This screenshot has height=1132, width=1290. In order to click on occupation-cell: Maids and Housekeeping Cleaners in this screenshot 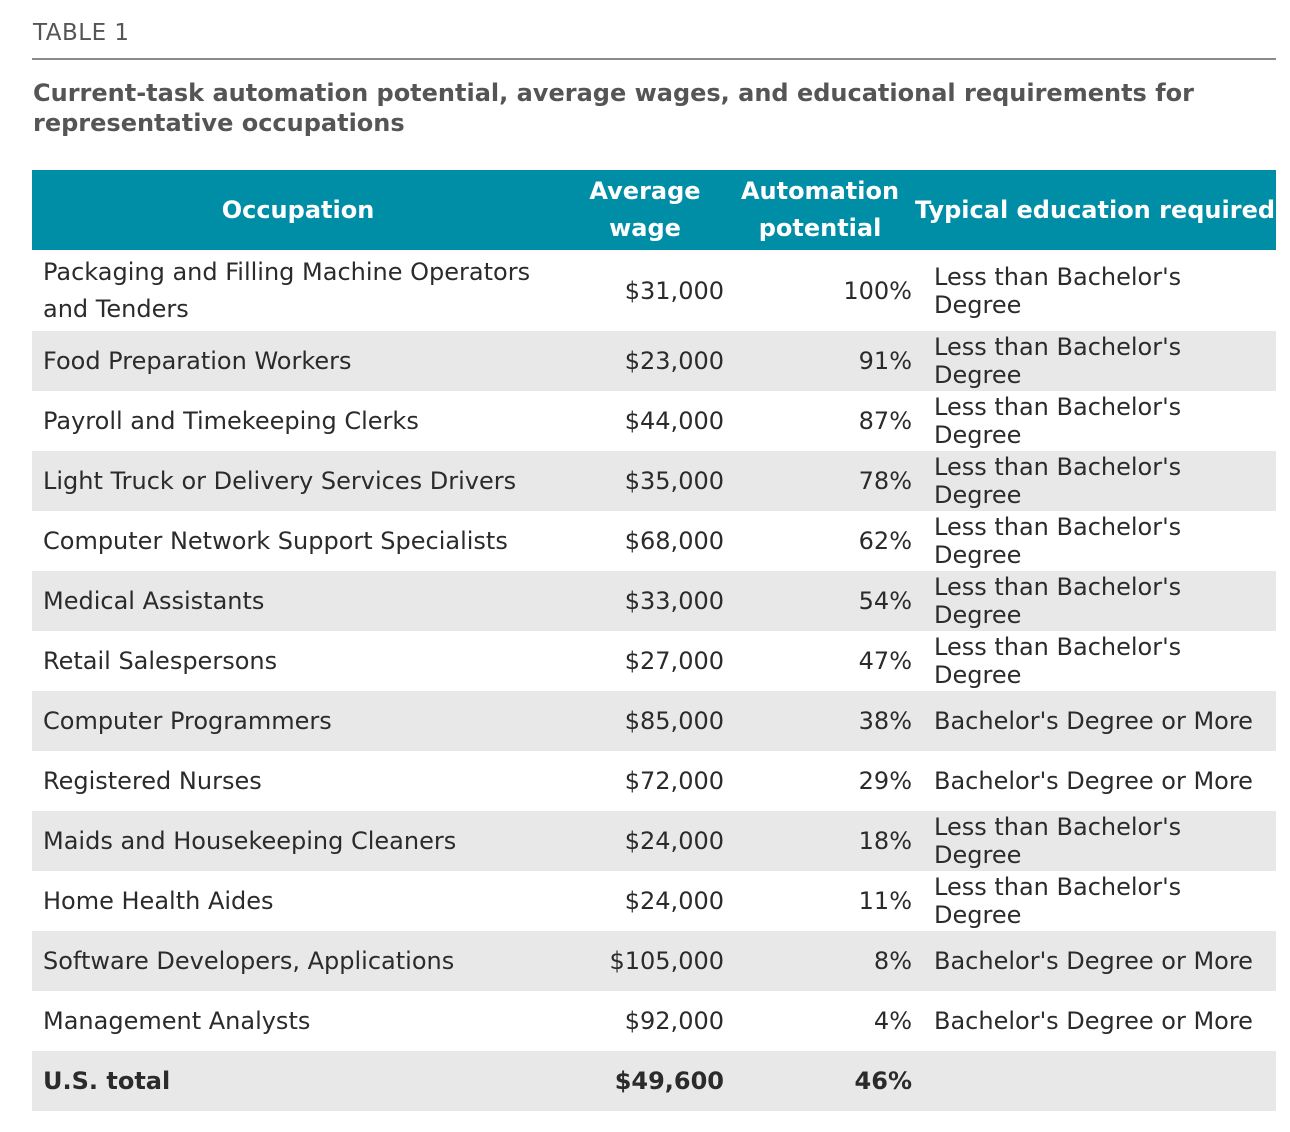, I will do `click(298, 841)`.